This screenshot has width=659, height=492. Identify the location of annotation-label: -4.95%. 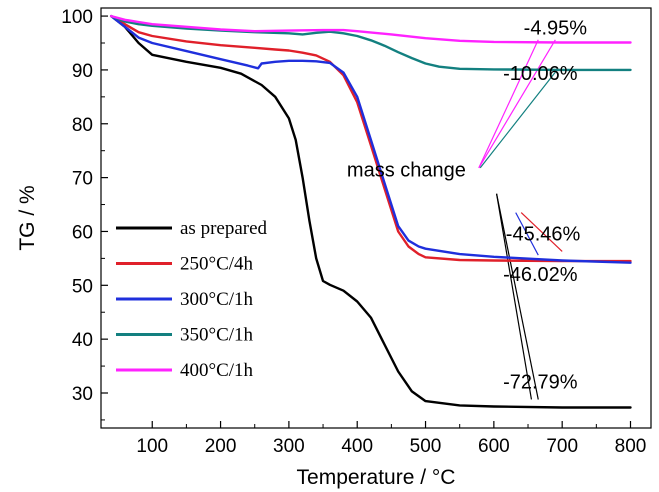
(556, 28).